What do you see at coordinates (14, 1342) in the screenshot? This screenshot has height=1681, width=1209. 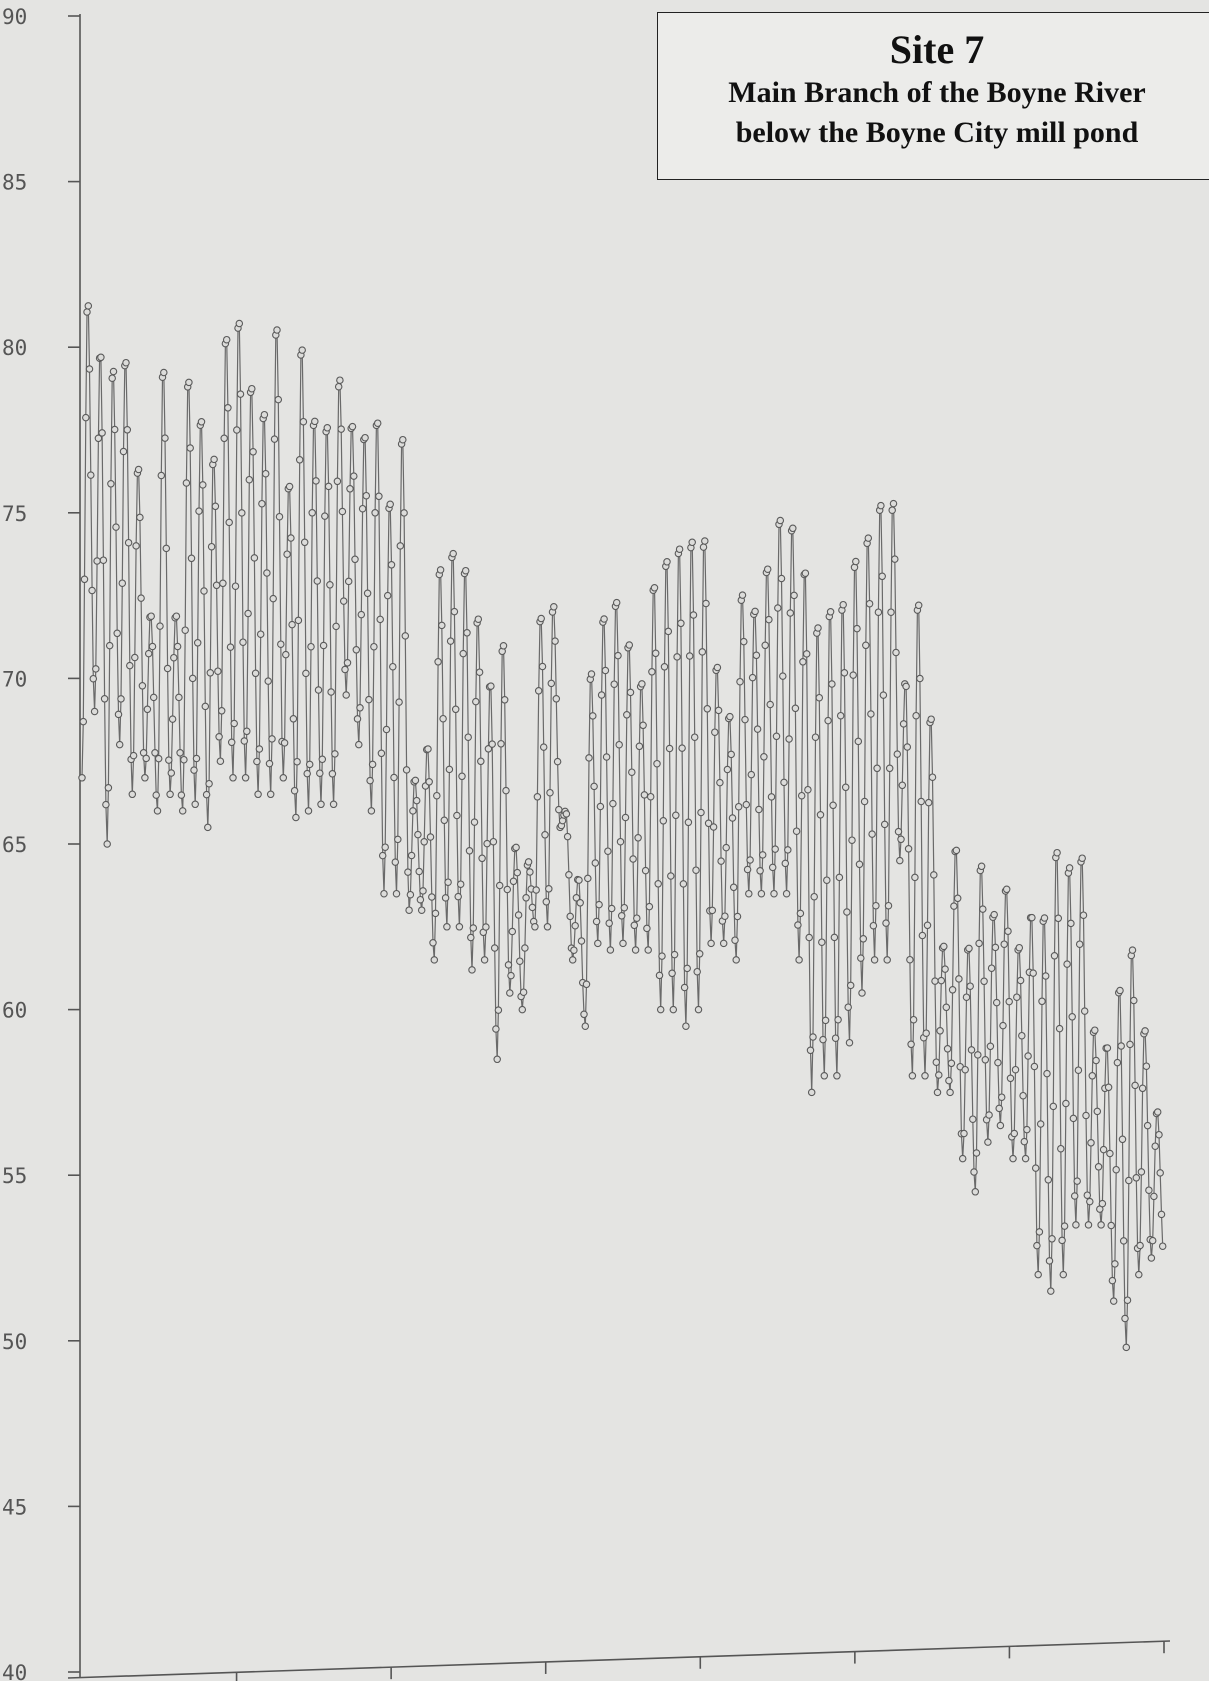 I see `y-tick-label: 50` at bounding box center [14, 1342].